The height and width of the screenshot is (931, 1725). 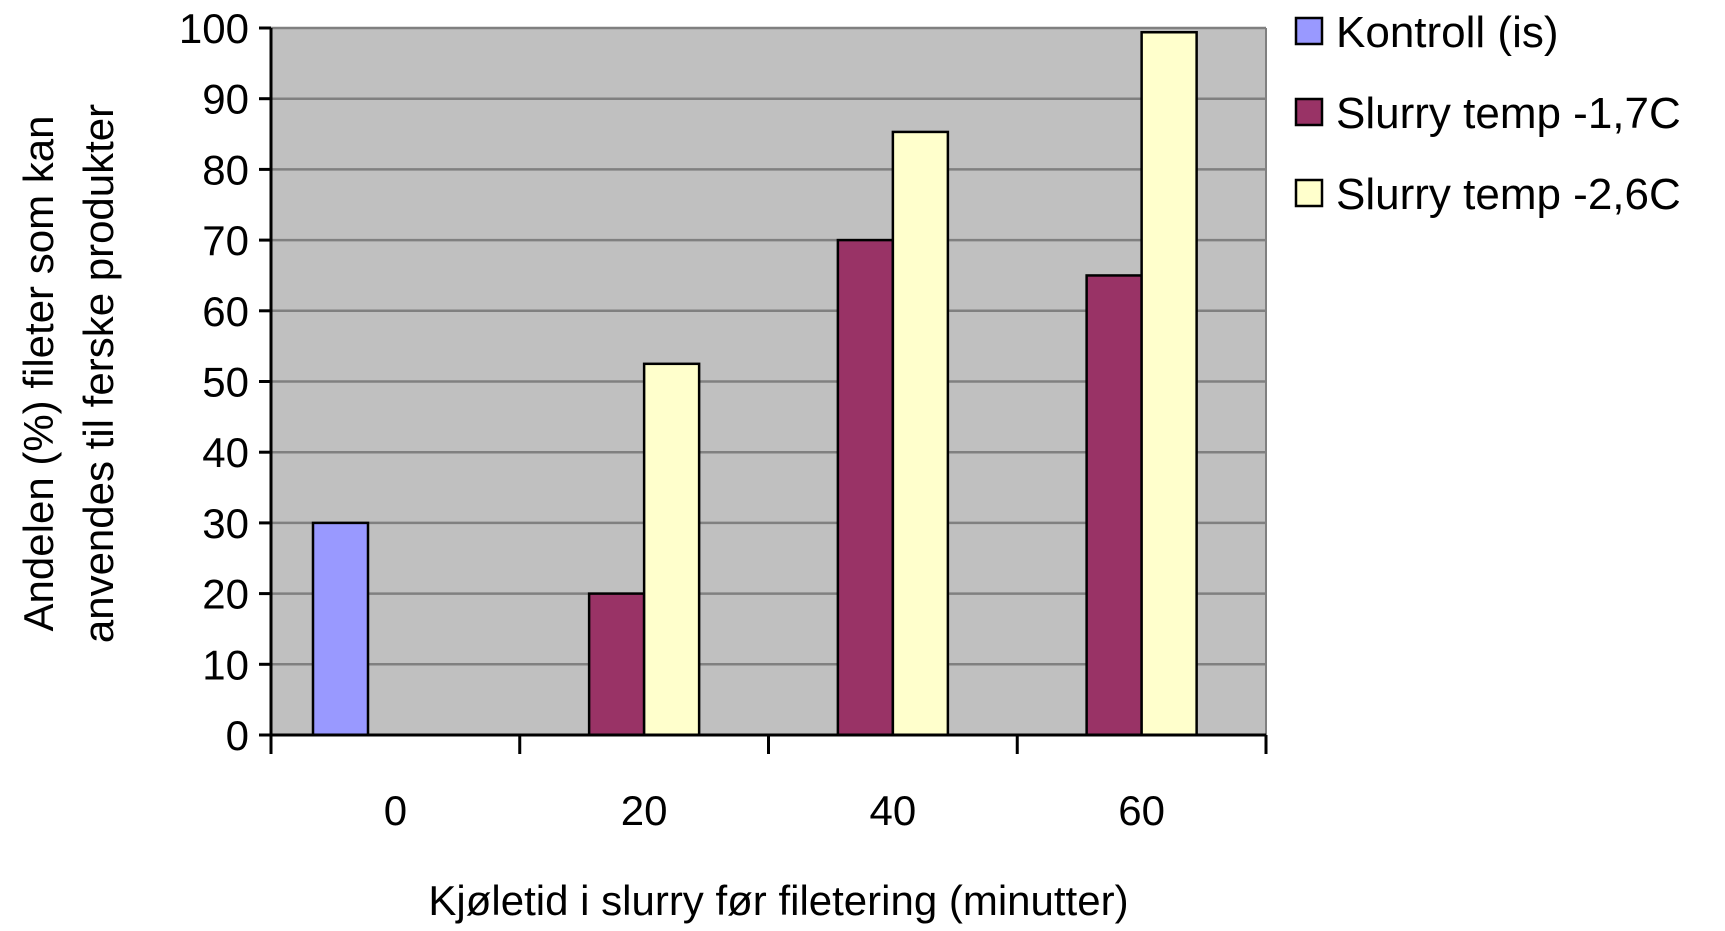 I want to click on x-tick-label: 20, so click(x=644, y=810).